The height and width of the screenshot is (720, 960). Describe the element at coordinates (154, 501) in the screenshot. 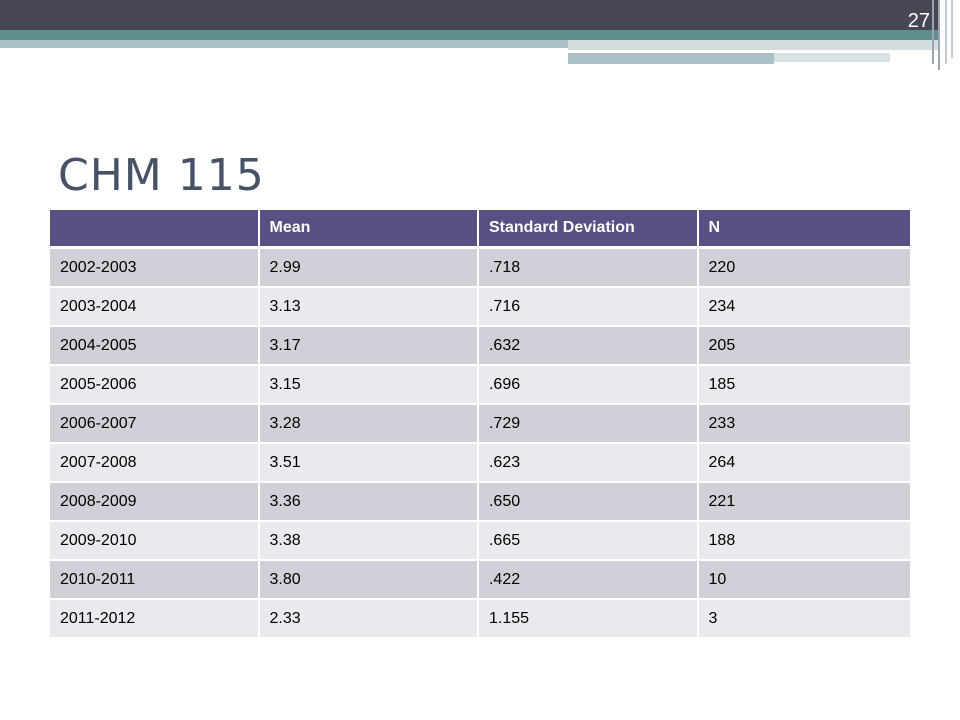

I see `year-cell: 2008-2009` at that location.